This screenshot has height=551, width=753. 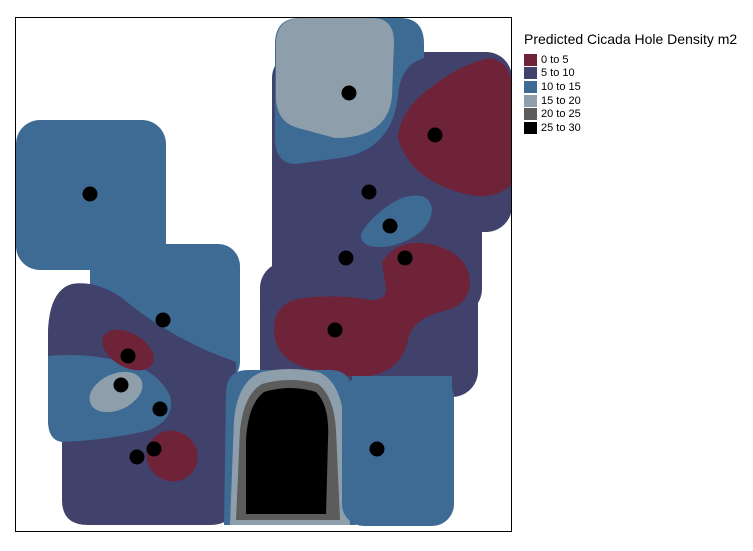 I want to click on zone-0-5-left-lower, so click(x=172, y=456).